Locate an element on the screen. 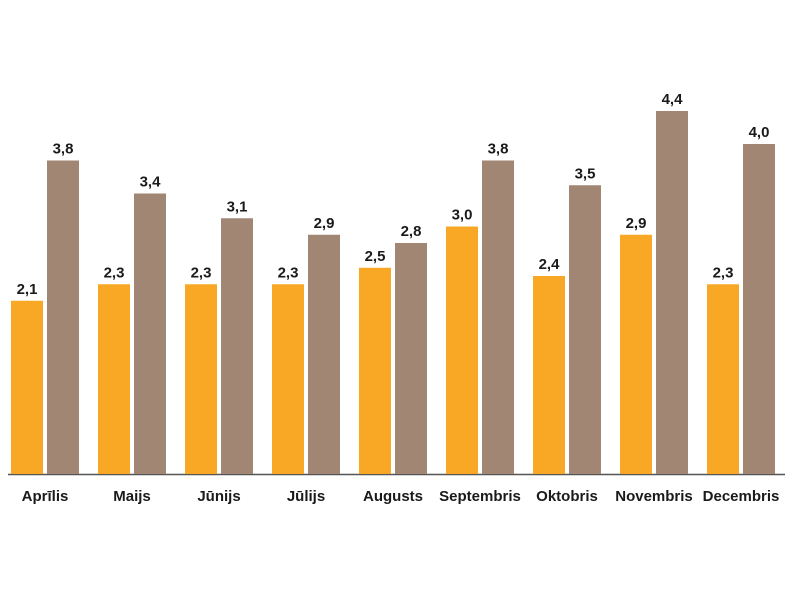  x-tick-label-5: Augusts is located at coordinates (393, 496).